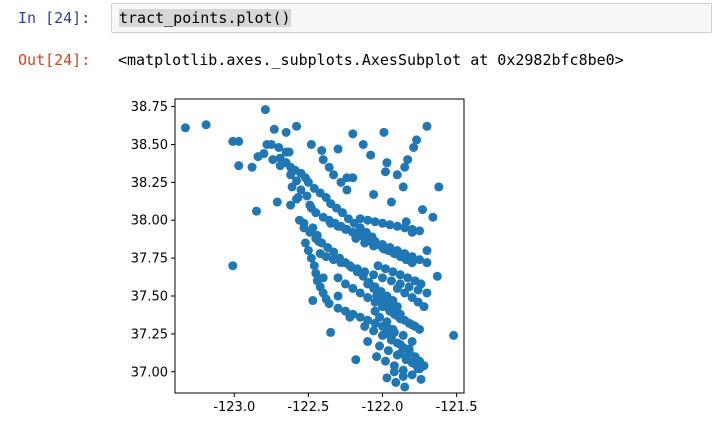  Describe the element at coordinates (149, 107) in the screenshot. I see `y-tick-label: 38.75` at that location.